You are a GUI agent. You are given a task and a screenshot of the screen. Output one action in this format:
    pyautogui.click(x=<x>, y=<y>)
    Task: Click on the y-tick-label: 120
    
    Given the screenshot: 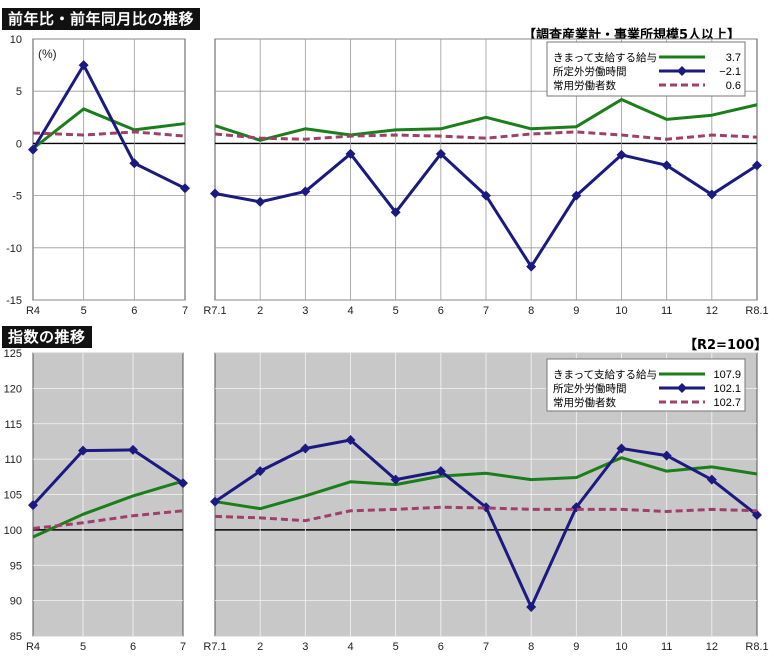 What is the action you would take?
    pyautogui.click(x=13, y=389)
    